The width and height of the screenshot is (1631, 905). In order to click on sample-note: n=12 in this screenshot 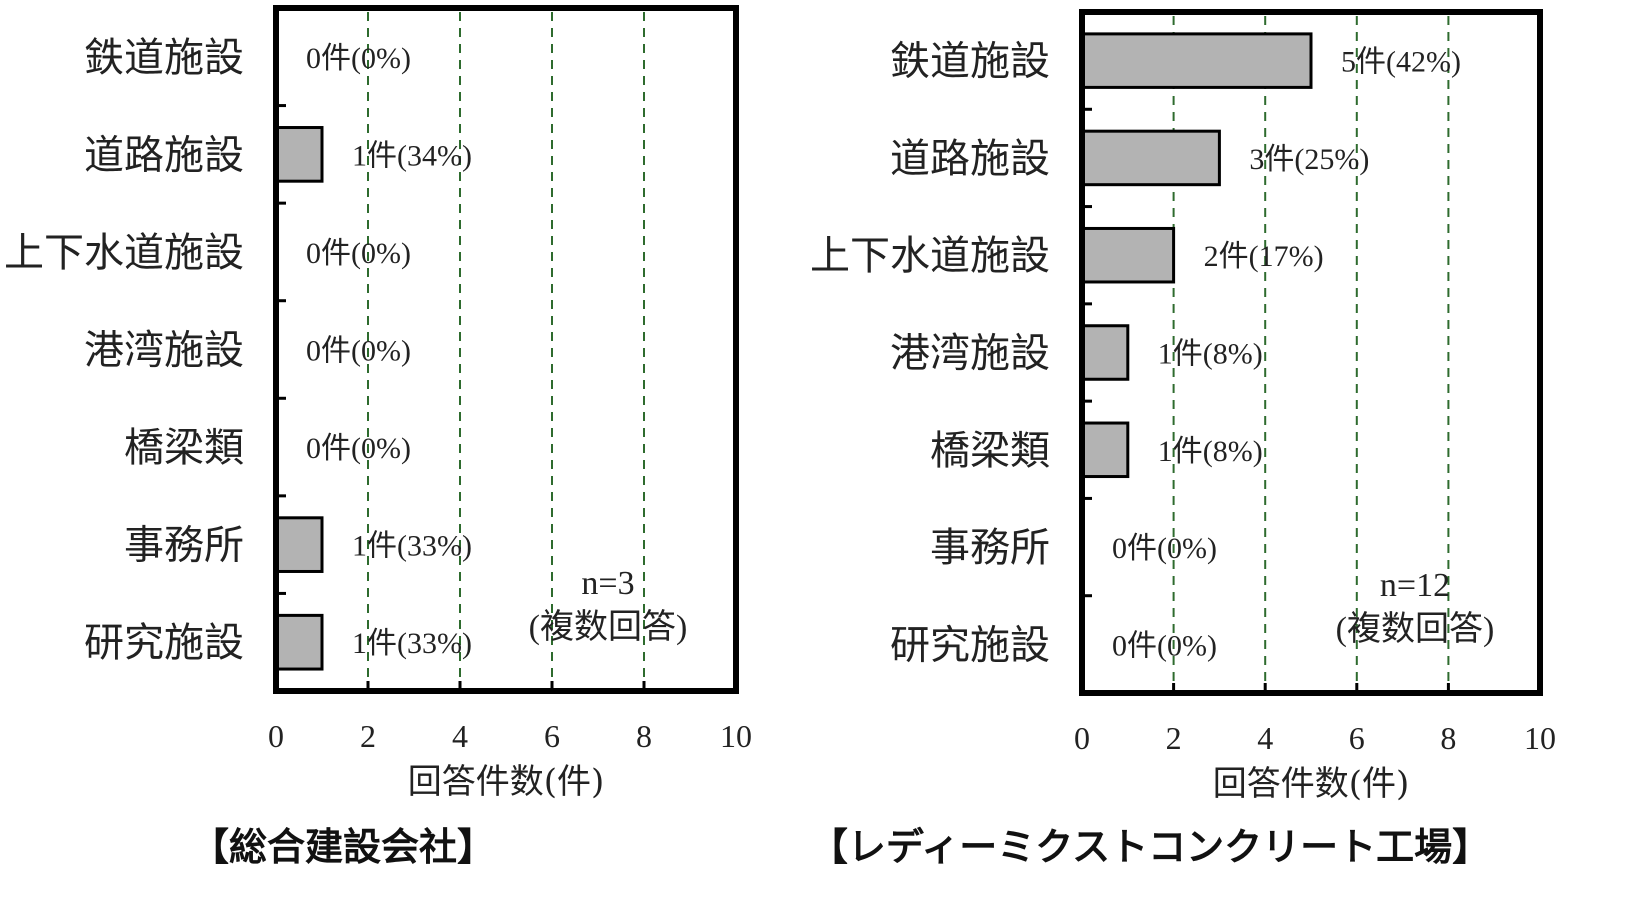, I will do `click(1415, 585)`.